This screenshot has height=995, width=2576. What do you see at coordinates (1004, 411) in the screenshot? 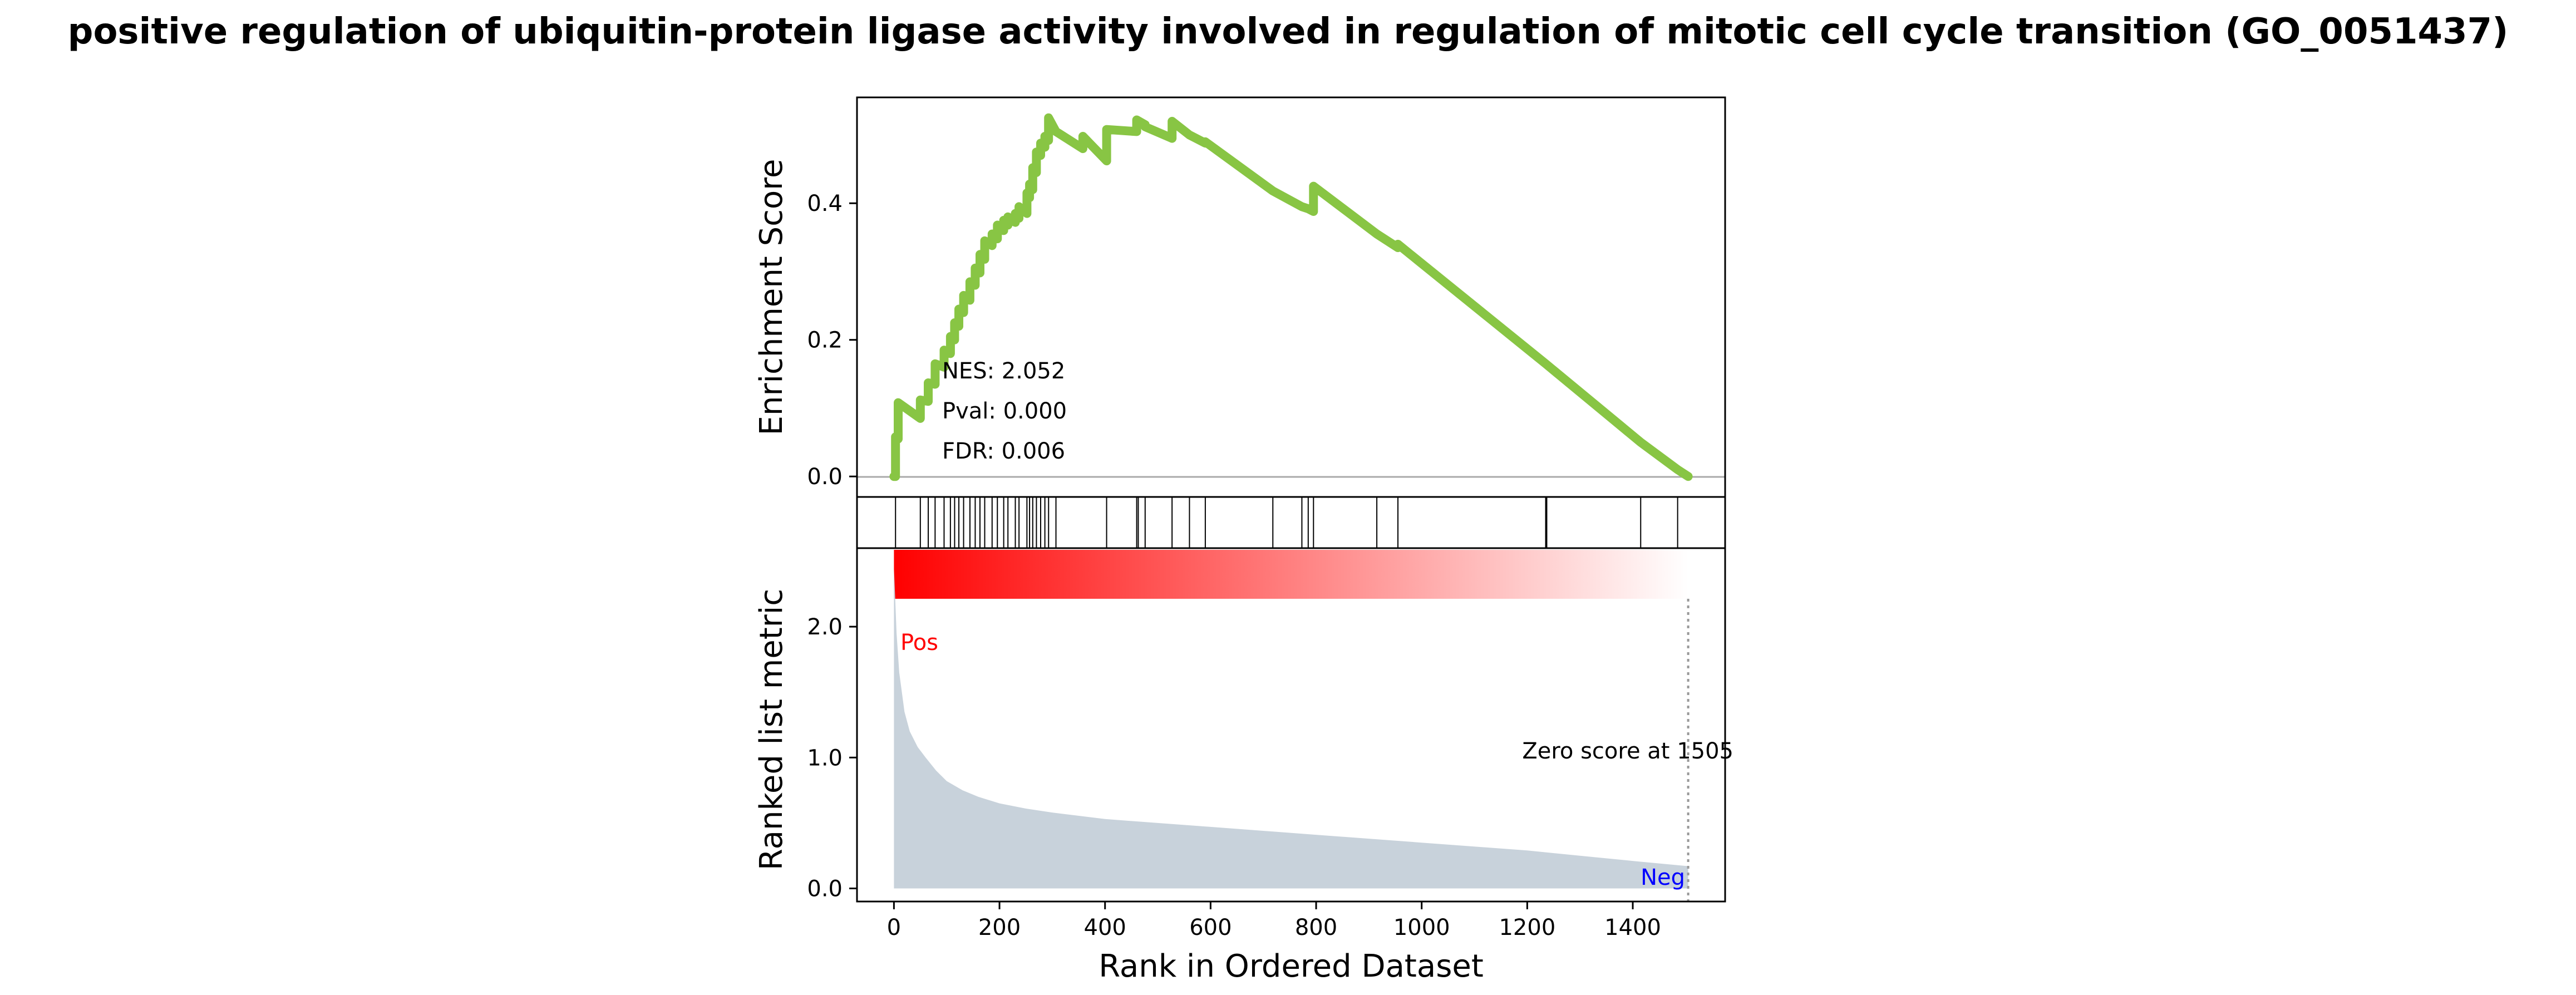
I see `stat-pval: Pval: 0.000` at bounding box center [1004, 411].